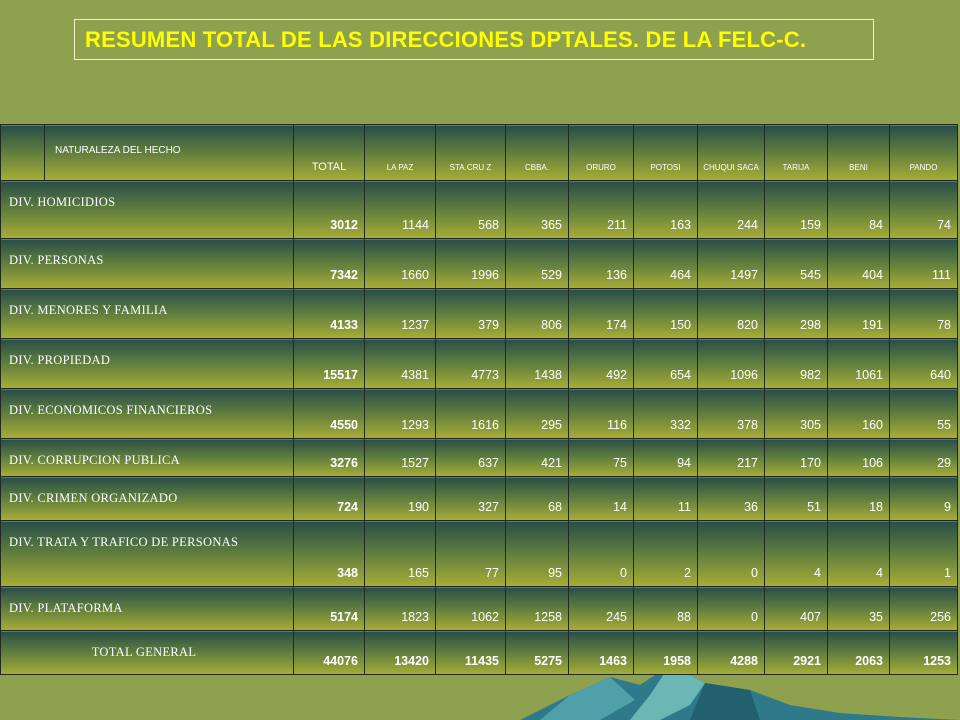 Image resolution: width=960 pixels, height=720 pixels. I want to click on value-cell: 14, so click(601, 498).